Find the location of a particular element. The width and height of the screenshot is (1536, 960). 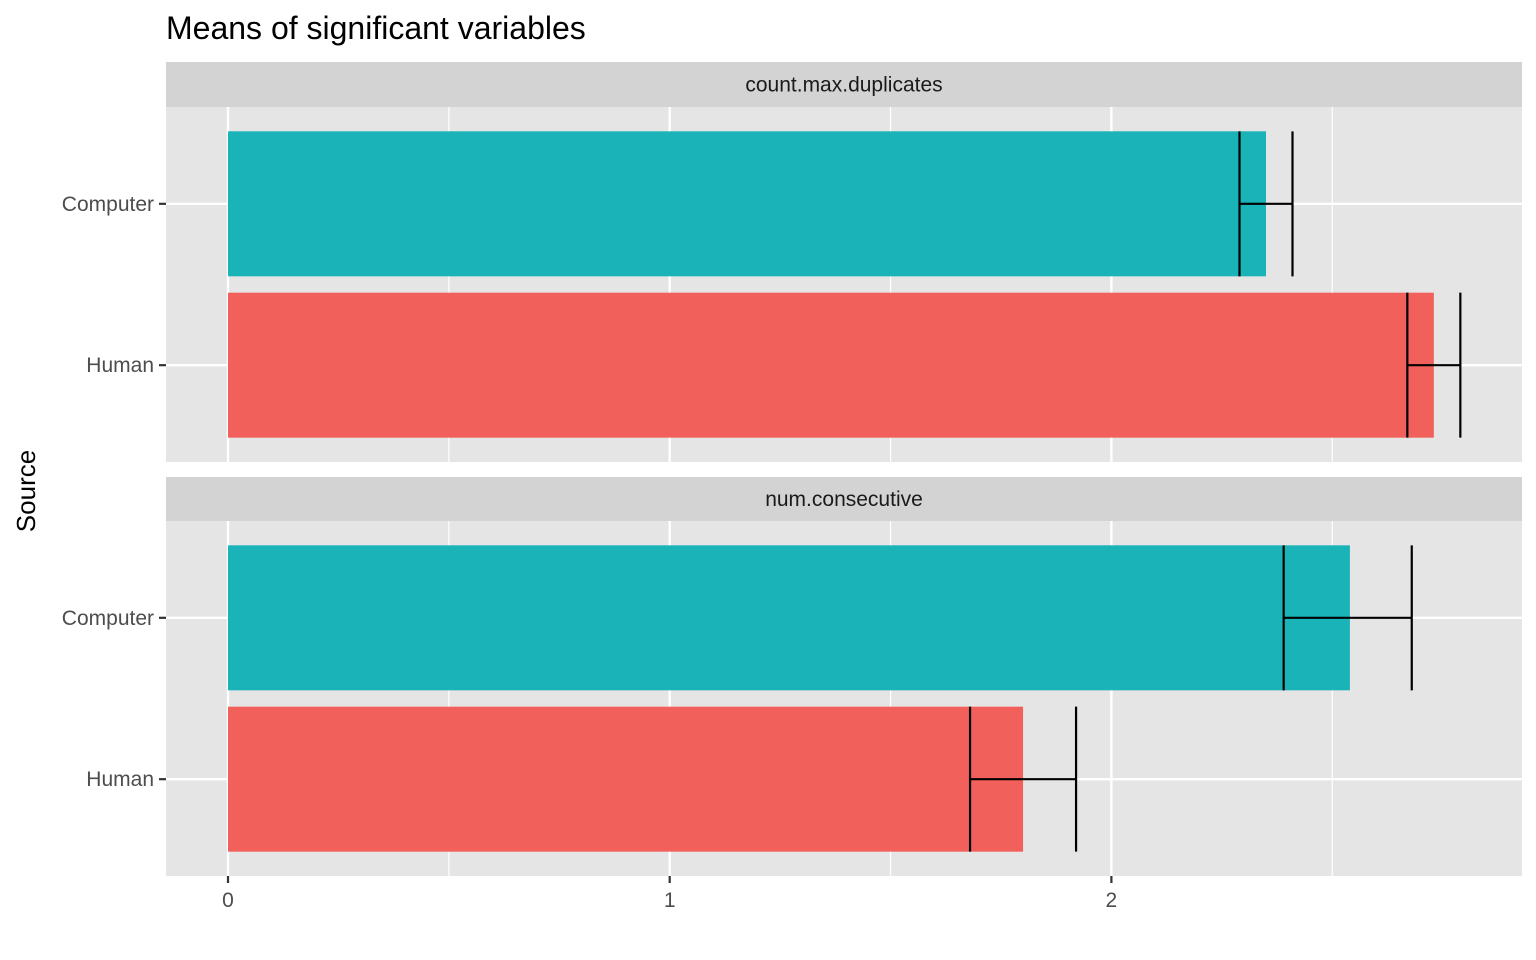

facet-strip-label: num.consecutive is located at coordinates (844, 499).